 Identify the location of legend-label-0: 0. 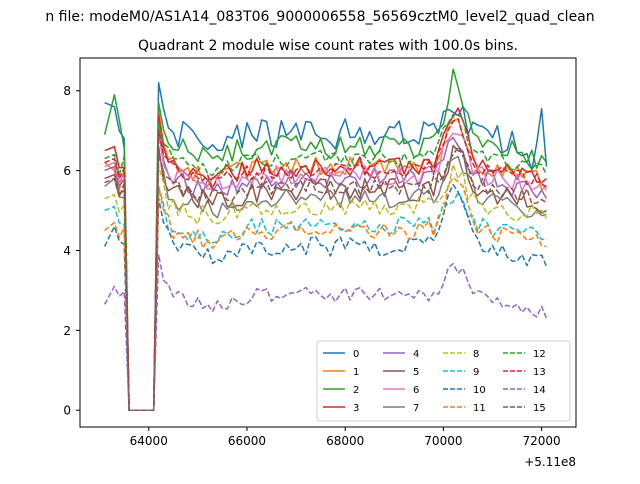
(356, 354).